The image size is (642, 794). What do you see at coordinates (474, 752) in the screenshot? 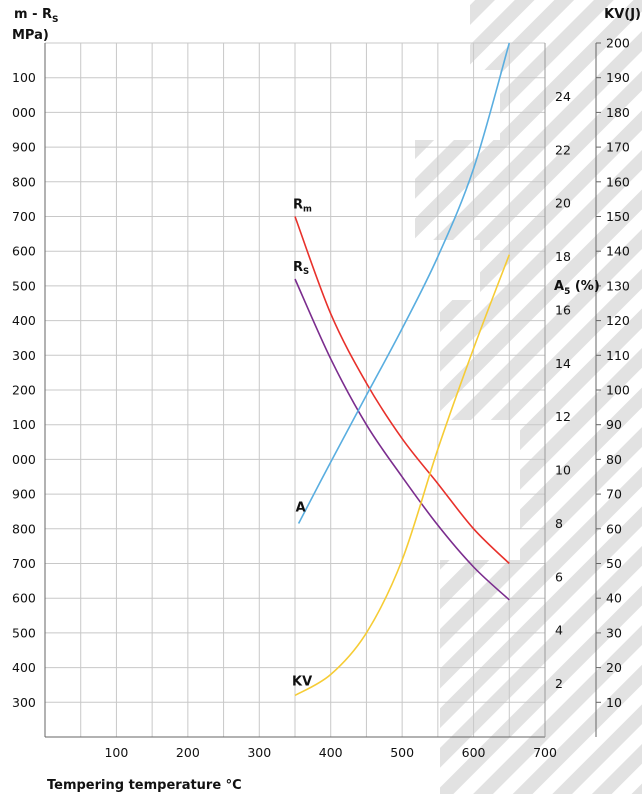
I see `x-tick-label: 600` at bounding box center [474, 752].